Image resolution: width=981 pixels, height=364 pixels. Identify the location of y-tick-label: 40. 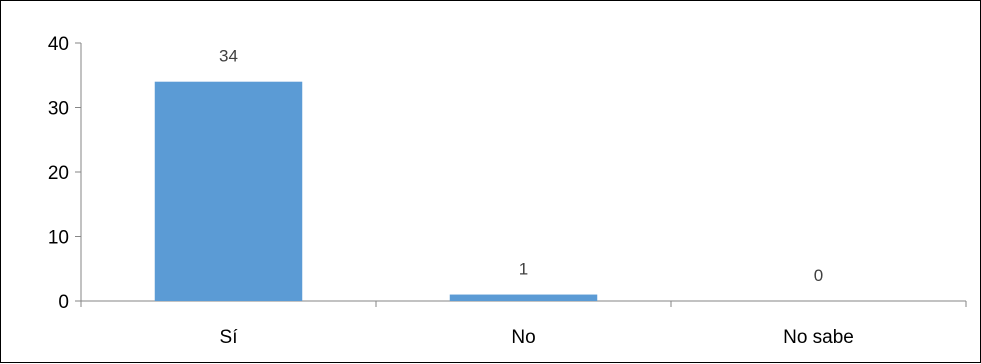
(58, 44).